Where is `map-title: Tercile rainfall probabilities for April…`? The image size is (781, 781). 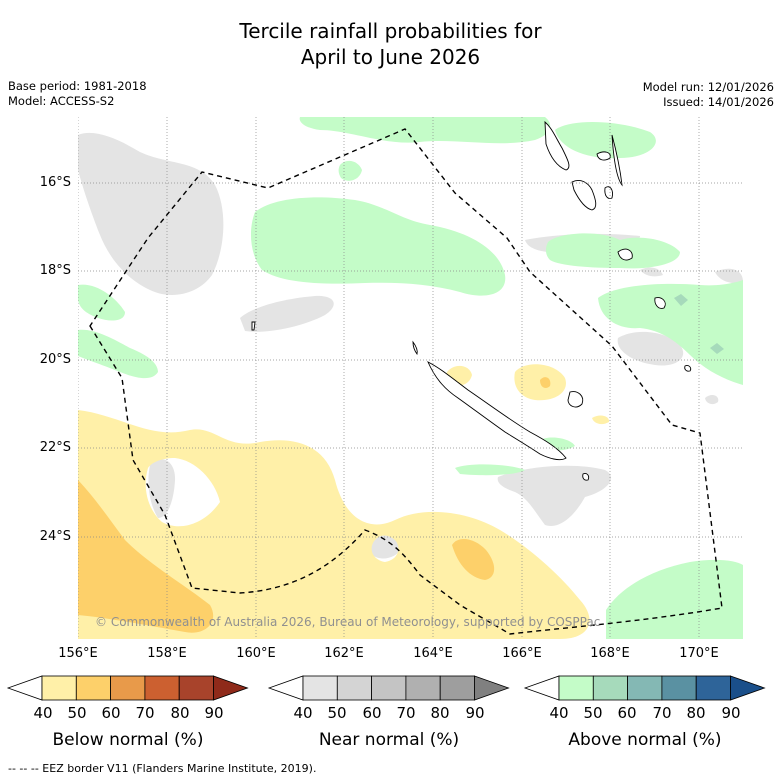
map-title: Tercile rainfall probabilities for April… is located at coordinates (390, 44).